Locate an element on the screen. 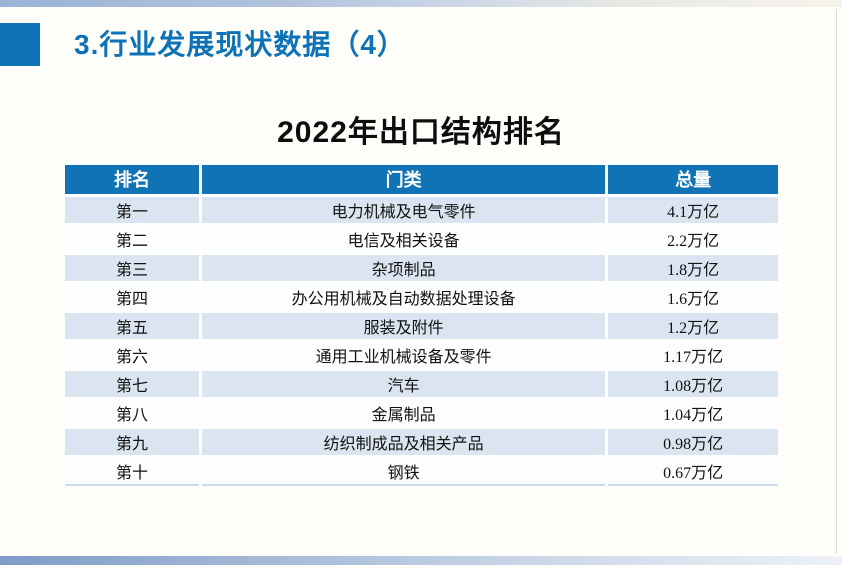  header-cell-total: 总量 is located at coordinates (692, 181).